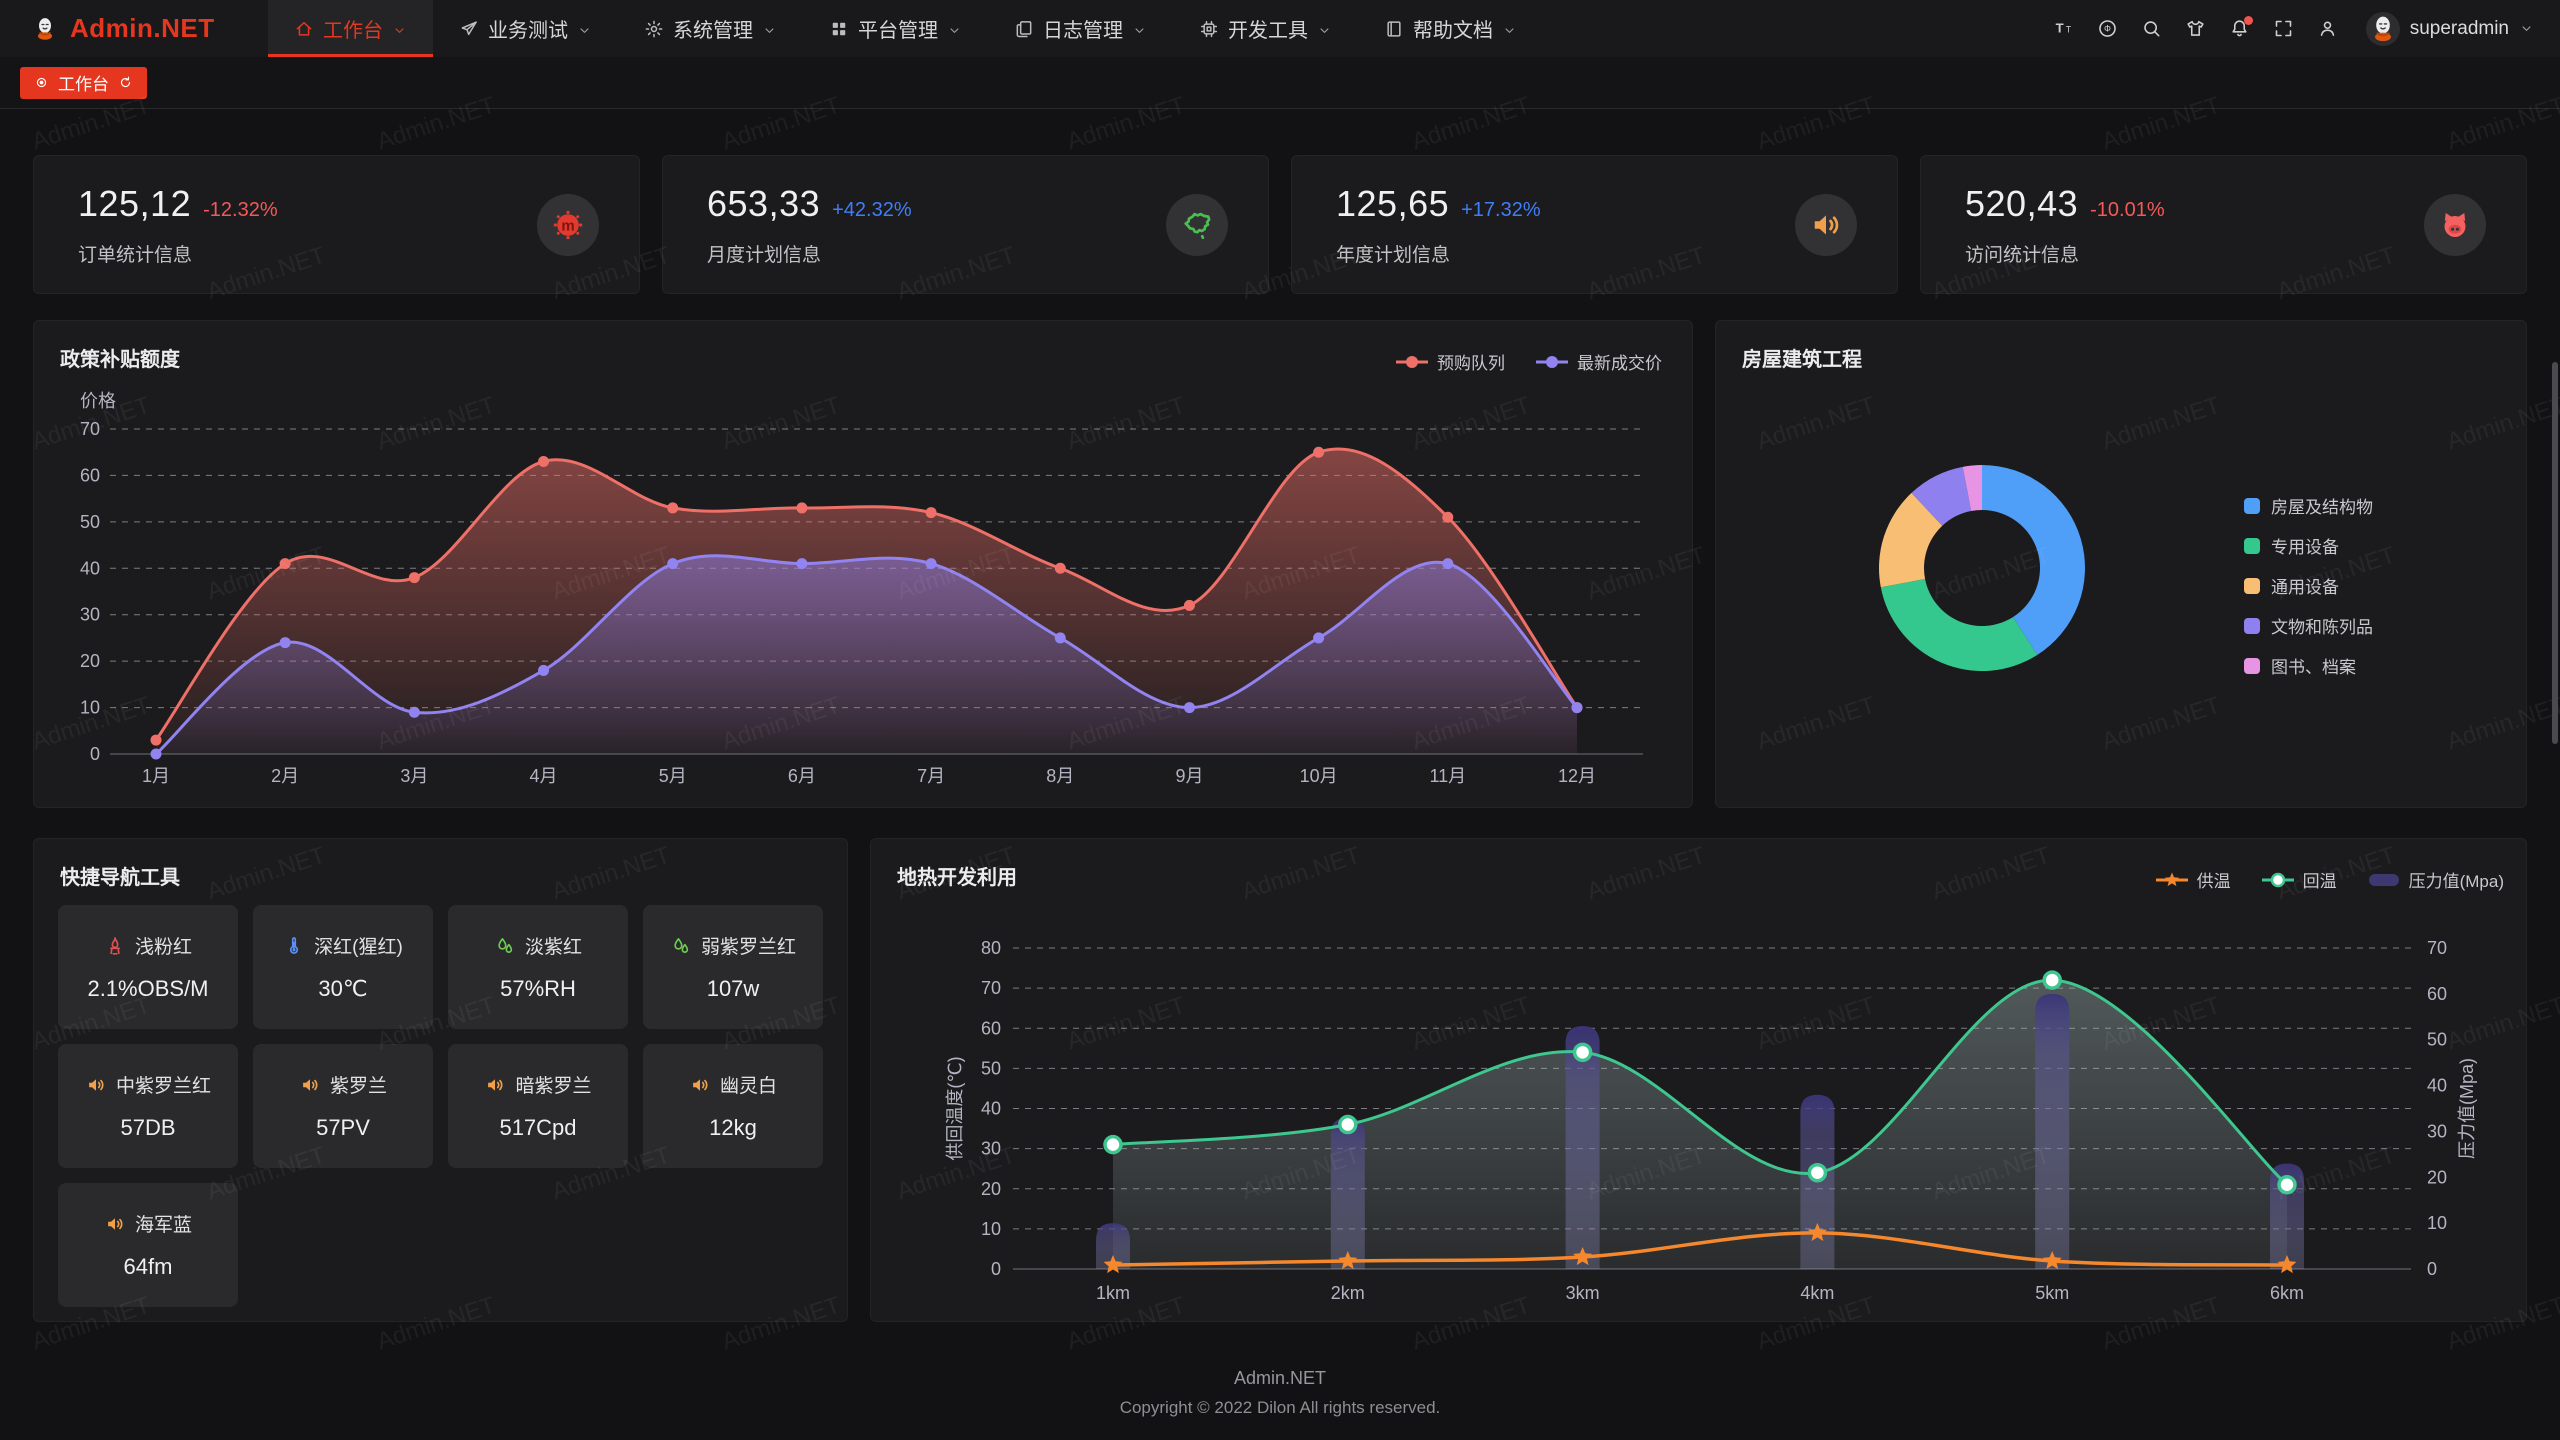 The image size is (2560, 1440). Describe the element at coordinates (1189, 776) in the screenshot. I see `svg-text: 9月` at that location.